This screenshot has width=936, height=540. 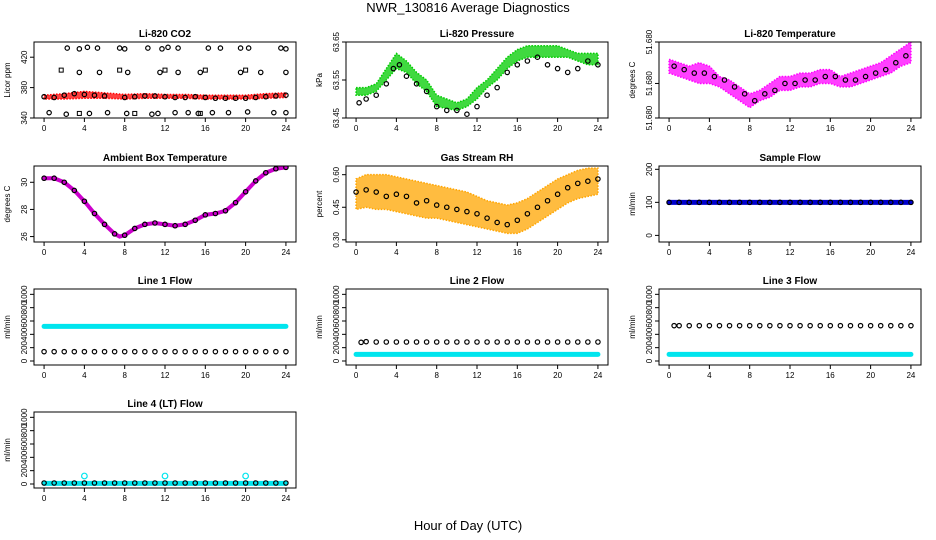 What do you see at coordinates (649, 321) in the screenshot?
I see `line3-ytick-label: 600` at bounding box center [649, 321].